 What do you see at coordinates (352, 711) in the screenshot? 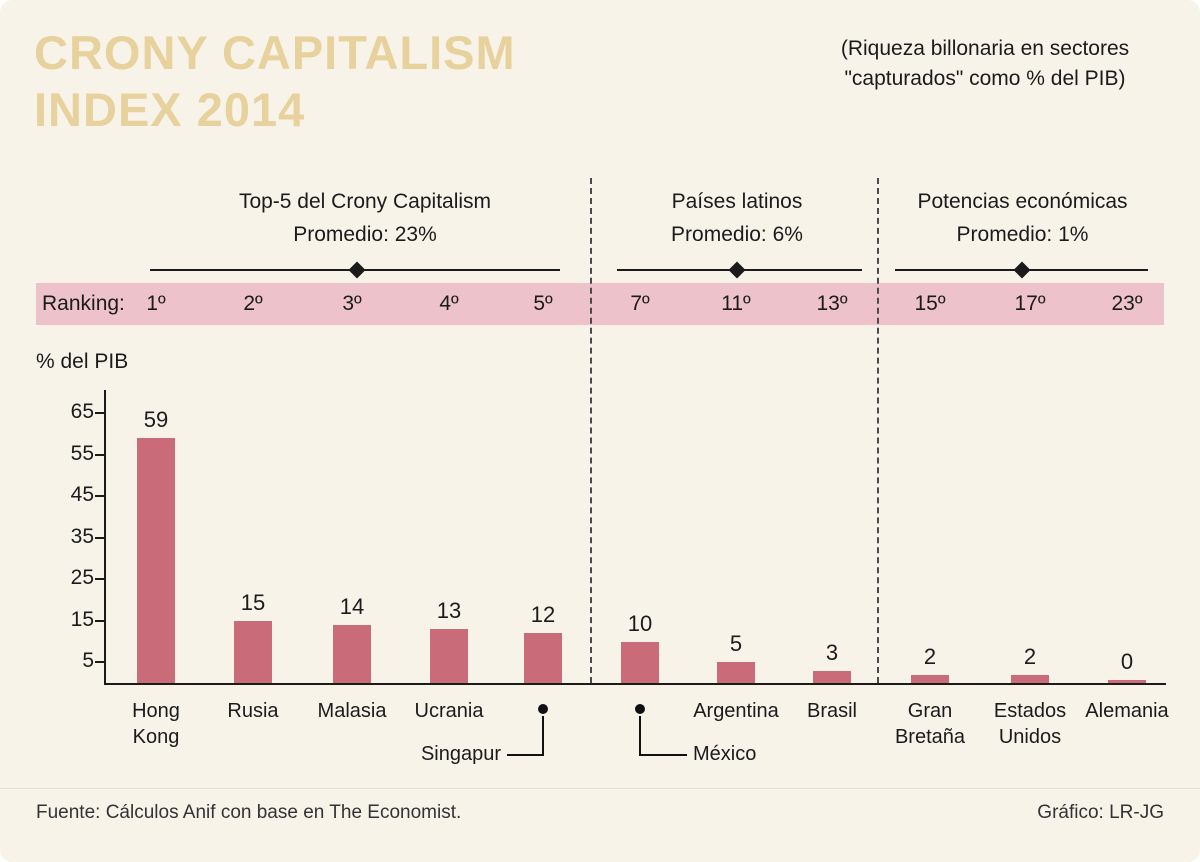
I see `category-label: Malasia` at bounding box center [352, 711].